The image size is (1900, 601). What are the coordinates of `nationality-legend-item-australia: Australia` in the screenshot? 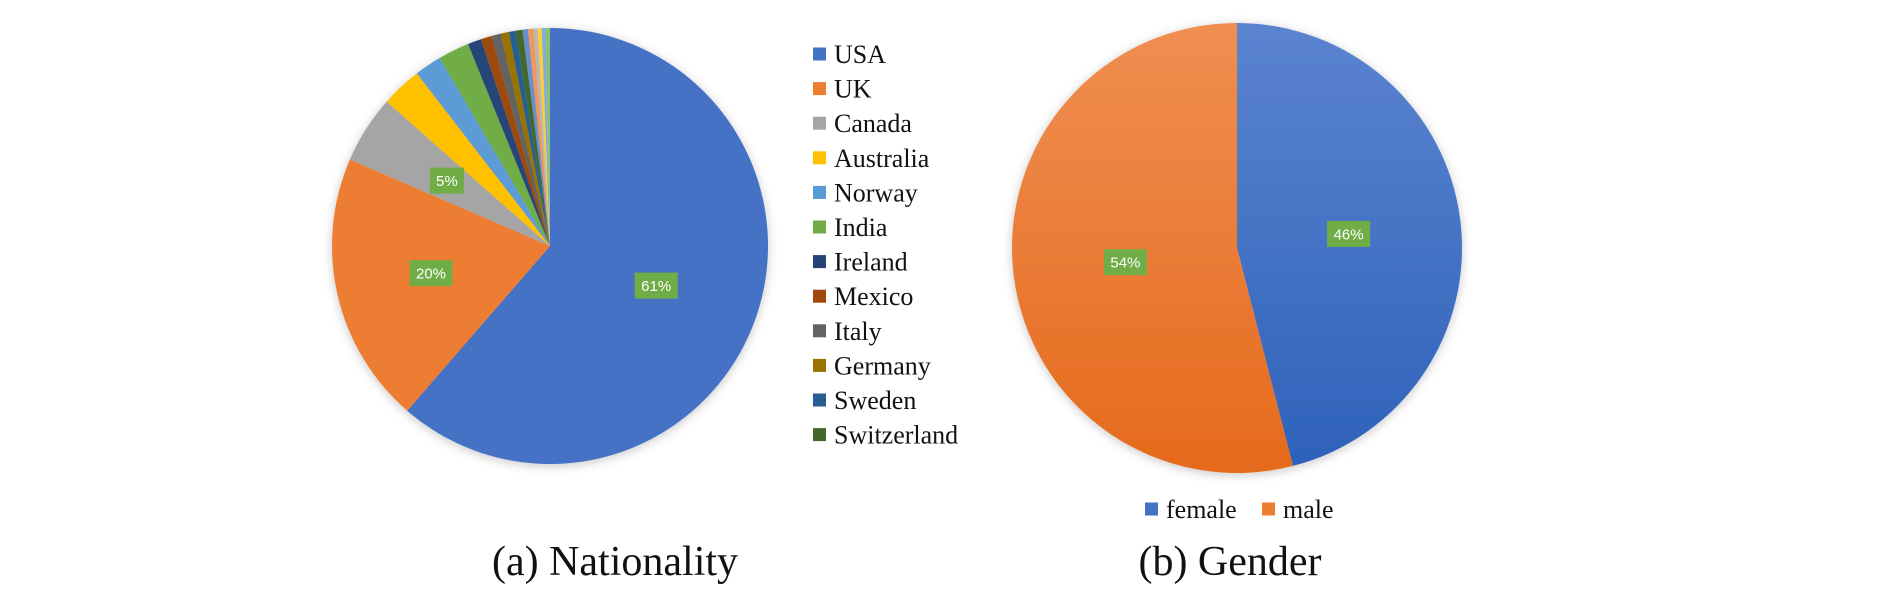 It's located at (871, 158).